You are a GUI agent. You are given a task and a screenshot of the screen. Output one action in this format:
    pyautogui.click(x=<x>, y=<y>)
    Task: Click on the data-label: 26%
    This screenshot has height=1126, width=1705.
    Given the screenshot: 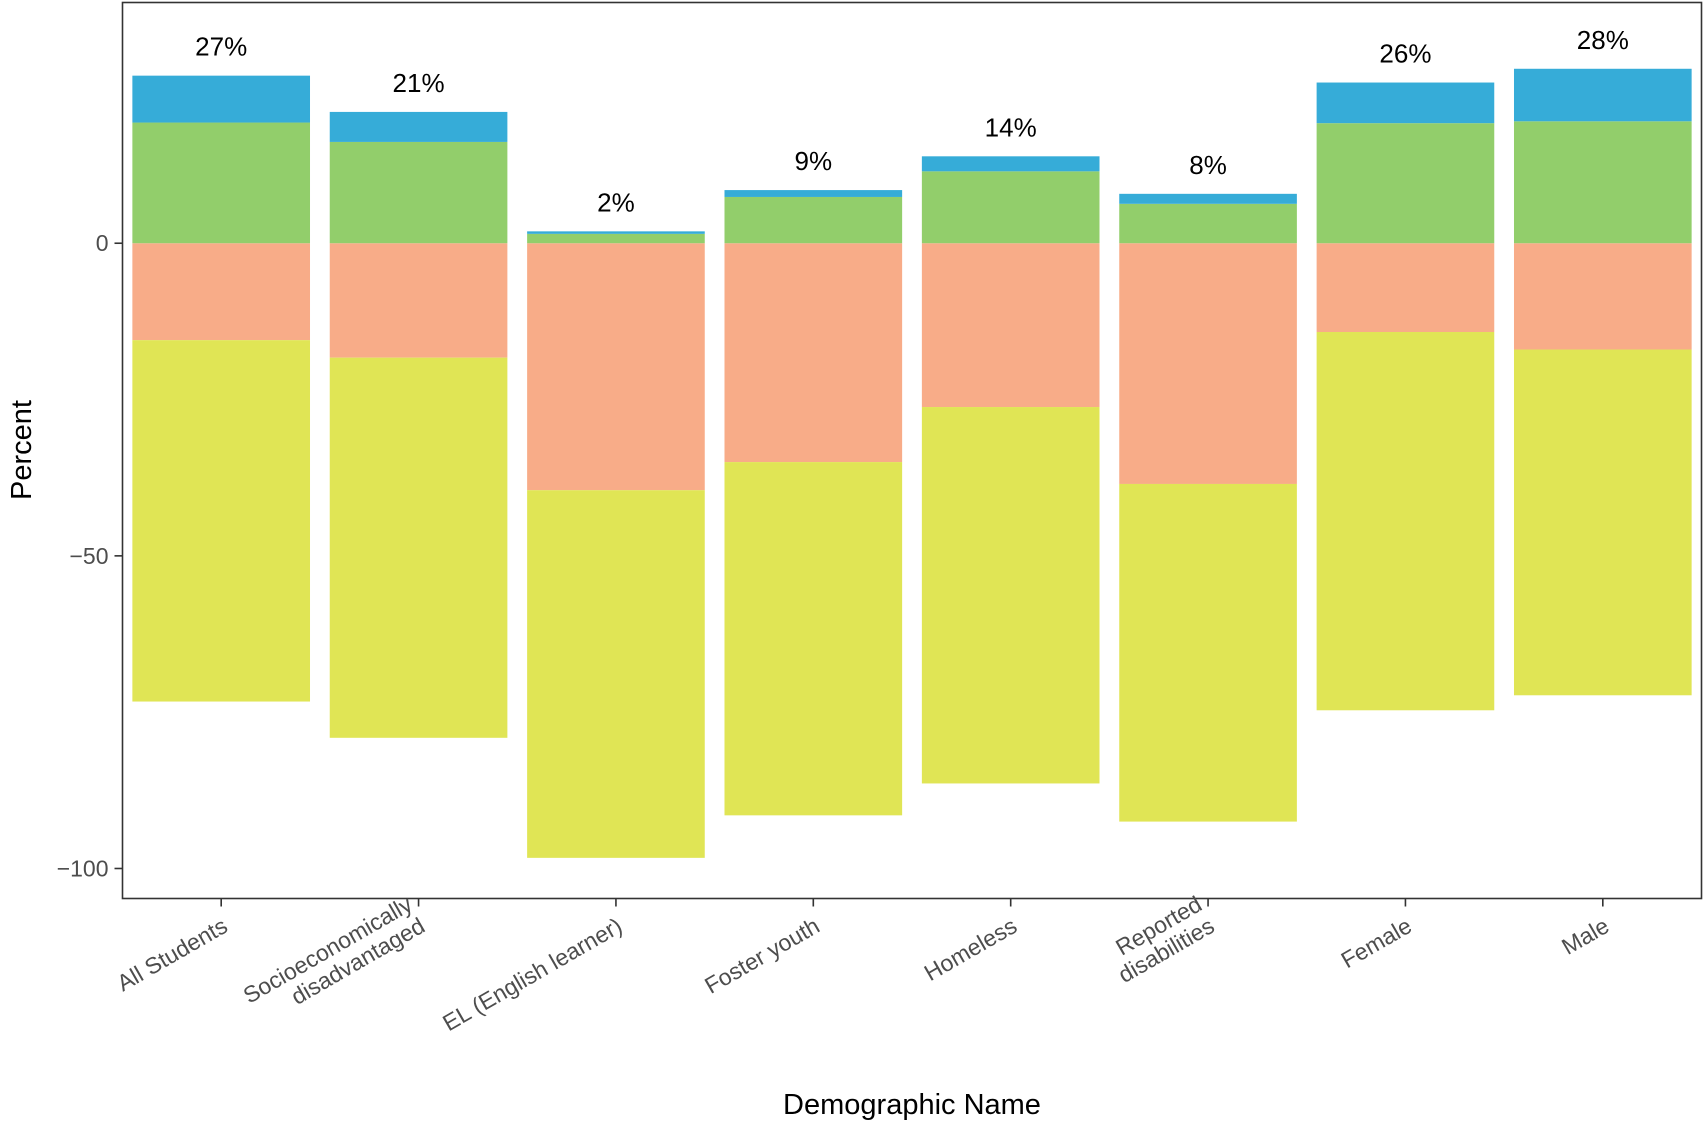 What is the action you would take?
    pyautogui.click(x=1405, y=54)
    